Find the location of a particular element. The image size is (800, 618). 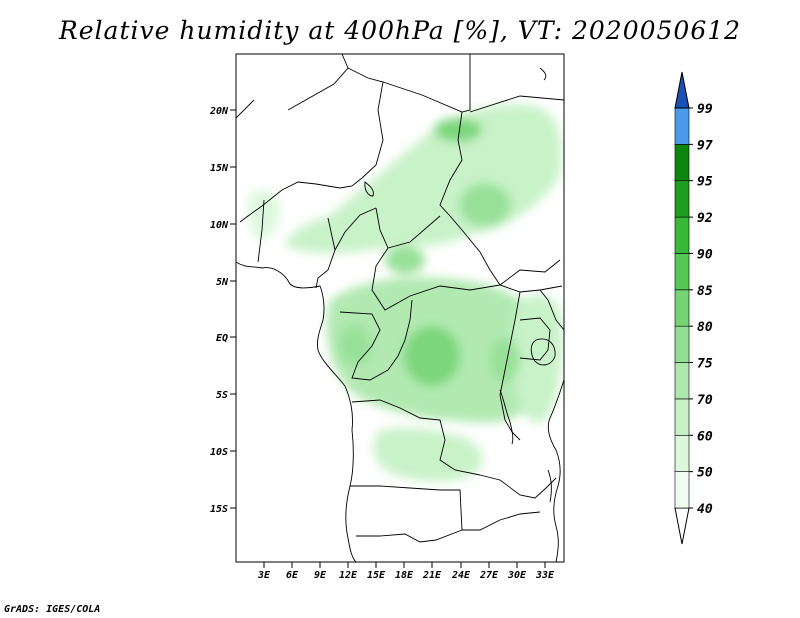

lat-tick-label: 10N is located at coordinates (219, 225).